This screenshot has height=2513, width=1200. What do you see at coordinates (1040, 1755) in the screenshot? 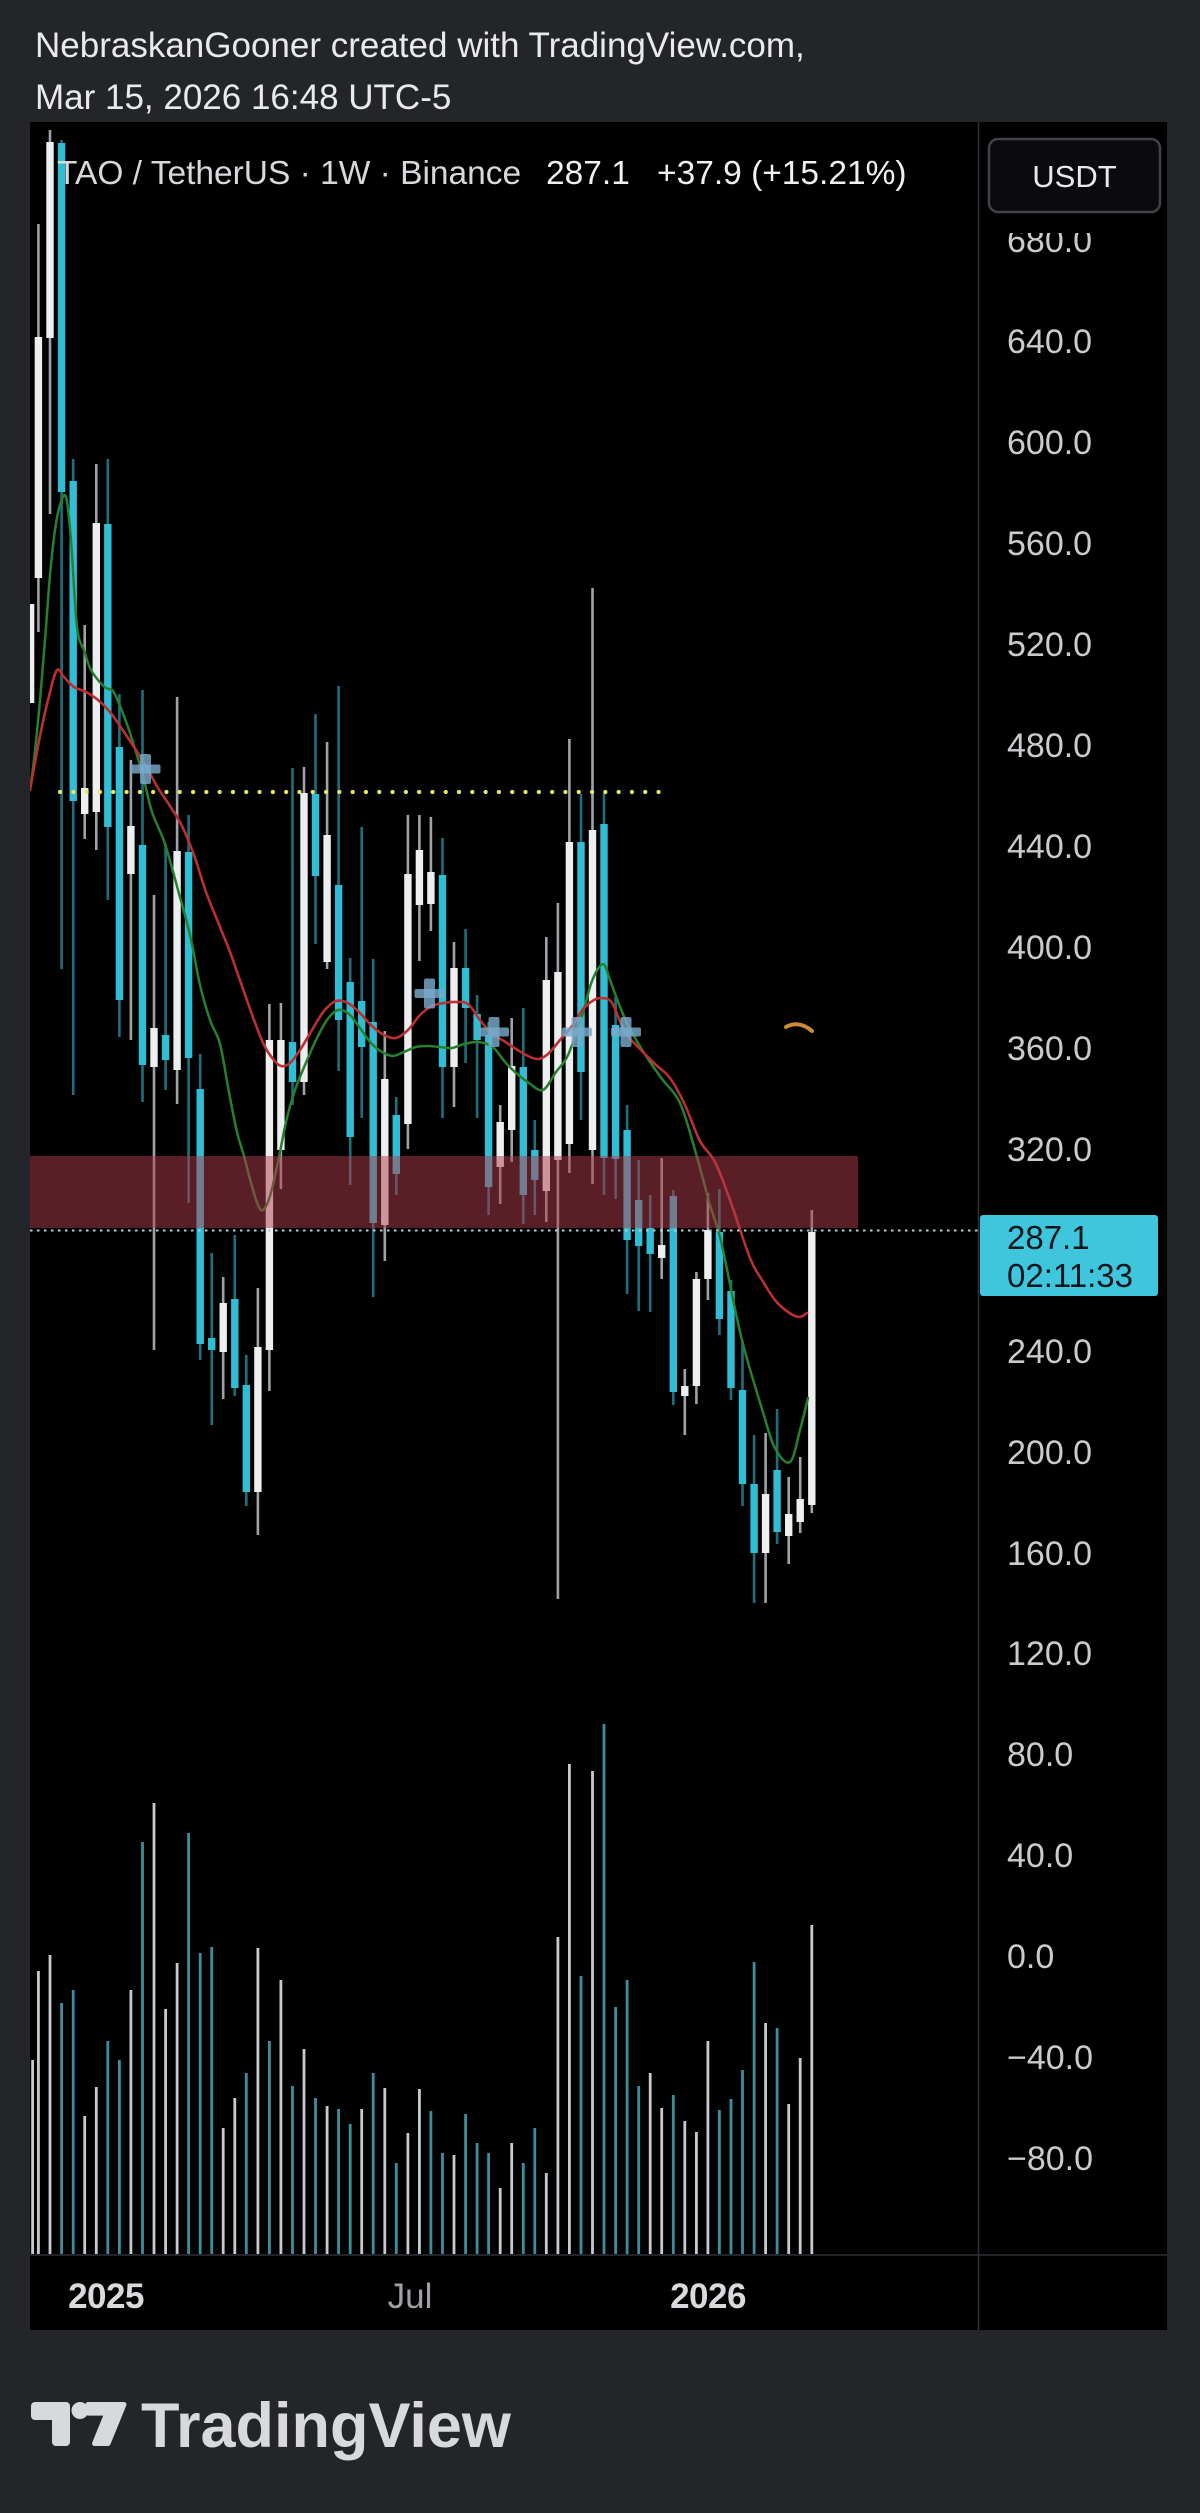
I see `svg-text: 80.0` at bounding box center [1040, 1755].